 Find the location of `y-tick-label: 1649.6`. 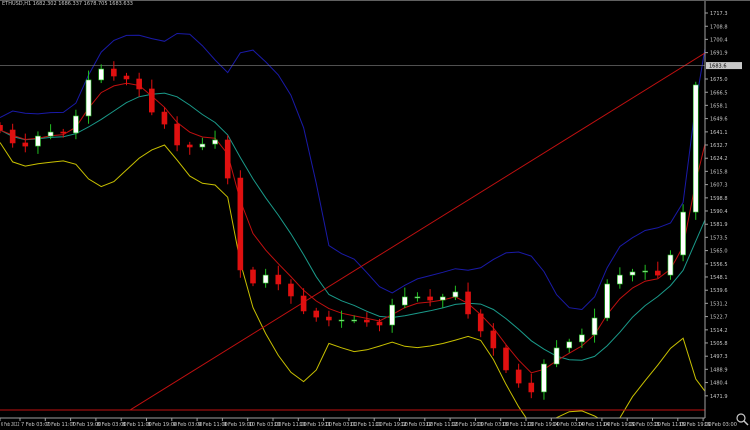

y-tick-label: 1649.6 is located at coordinates (719, 120).